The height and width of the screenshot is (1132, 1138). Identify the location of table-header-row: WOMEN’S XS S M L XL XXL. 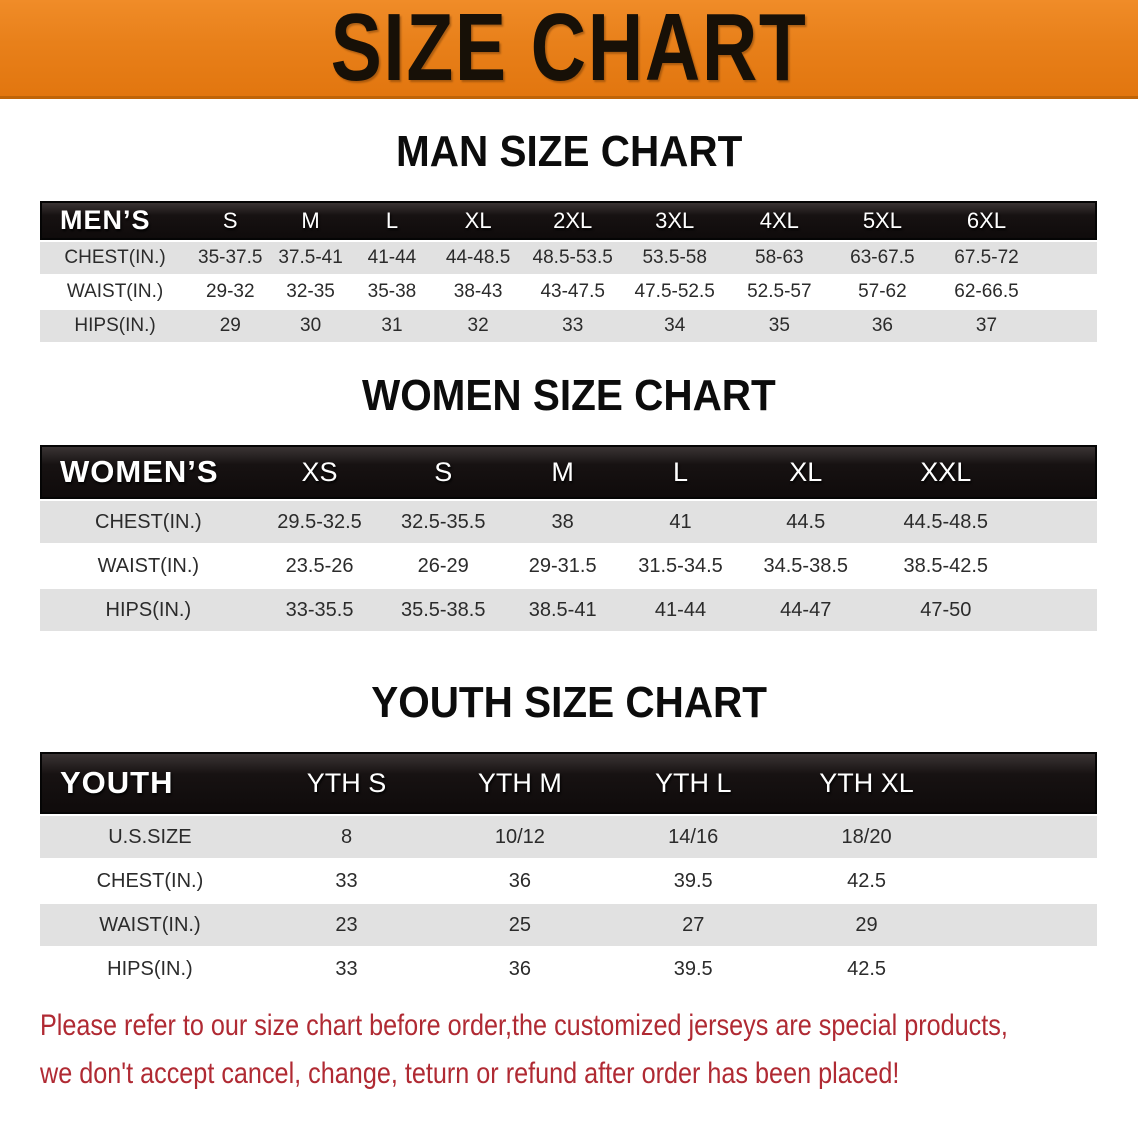
(568, 472).